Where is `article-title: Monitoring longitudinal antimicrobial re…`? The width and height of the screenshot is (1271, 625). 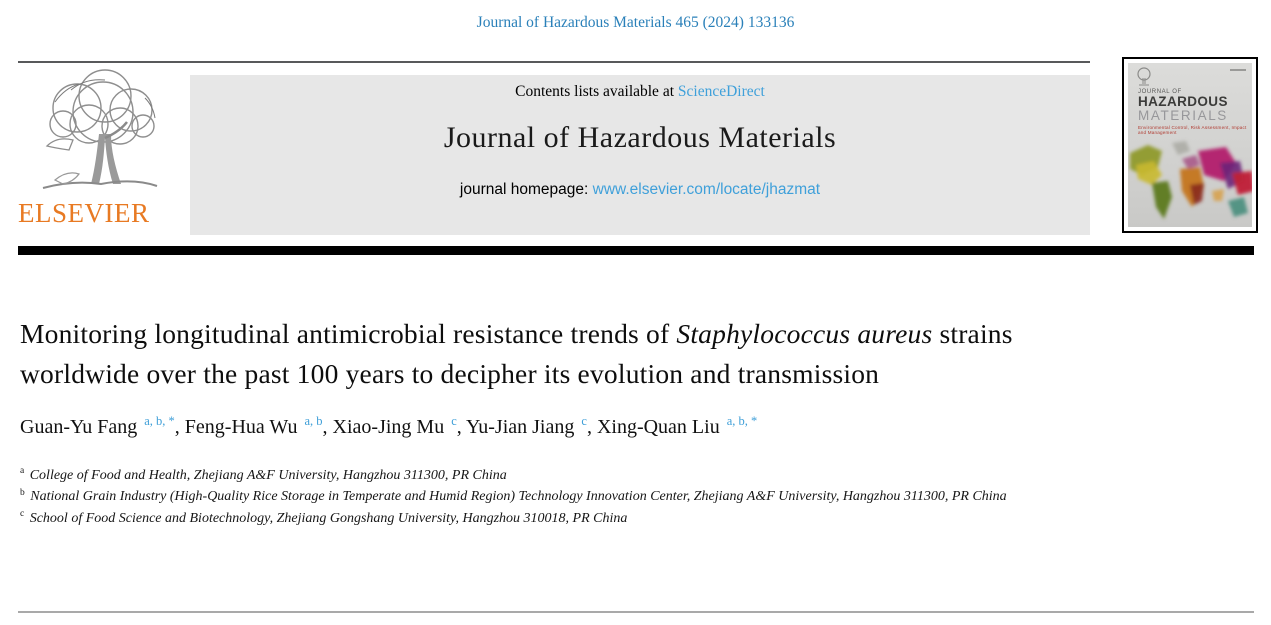
article-title: Monitoring longitudinal antimicrobial re… is located at coordinates (545, 354).